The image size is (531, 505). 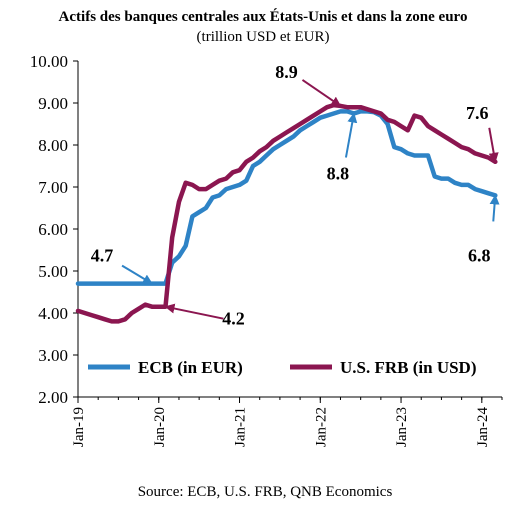 I want to click on legend-label-ecb: ECB (in EUR), so click(x=190, y=367).